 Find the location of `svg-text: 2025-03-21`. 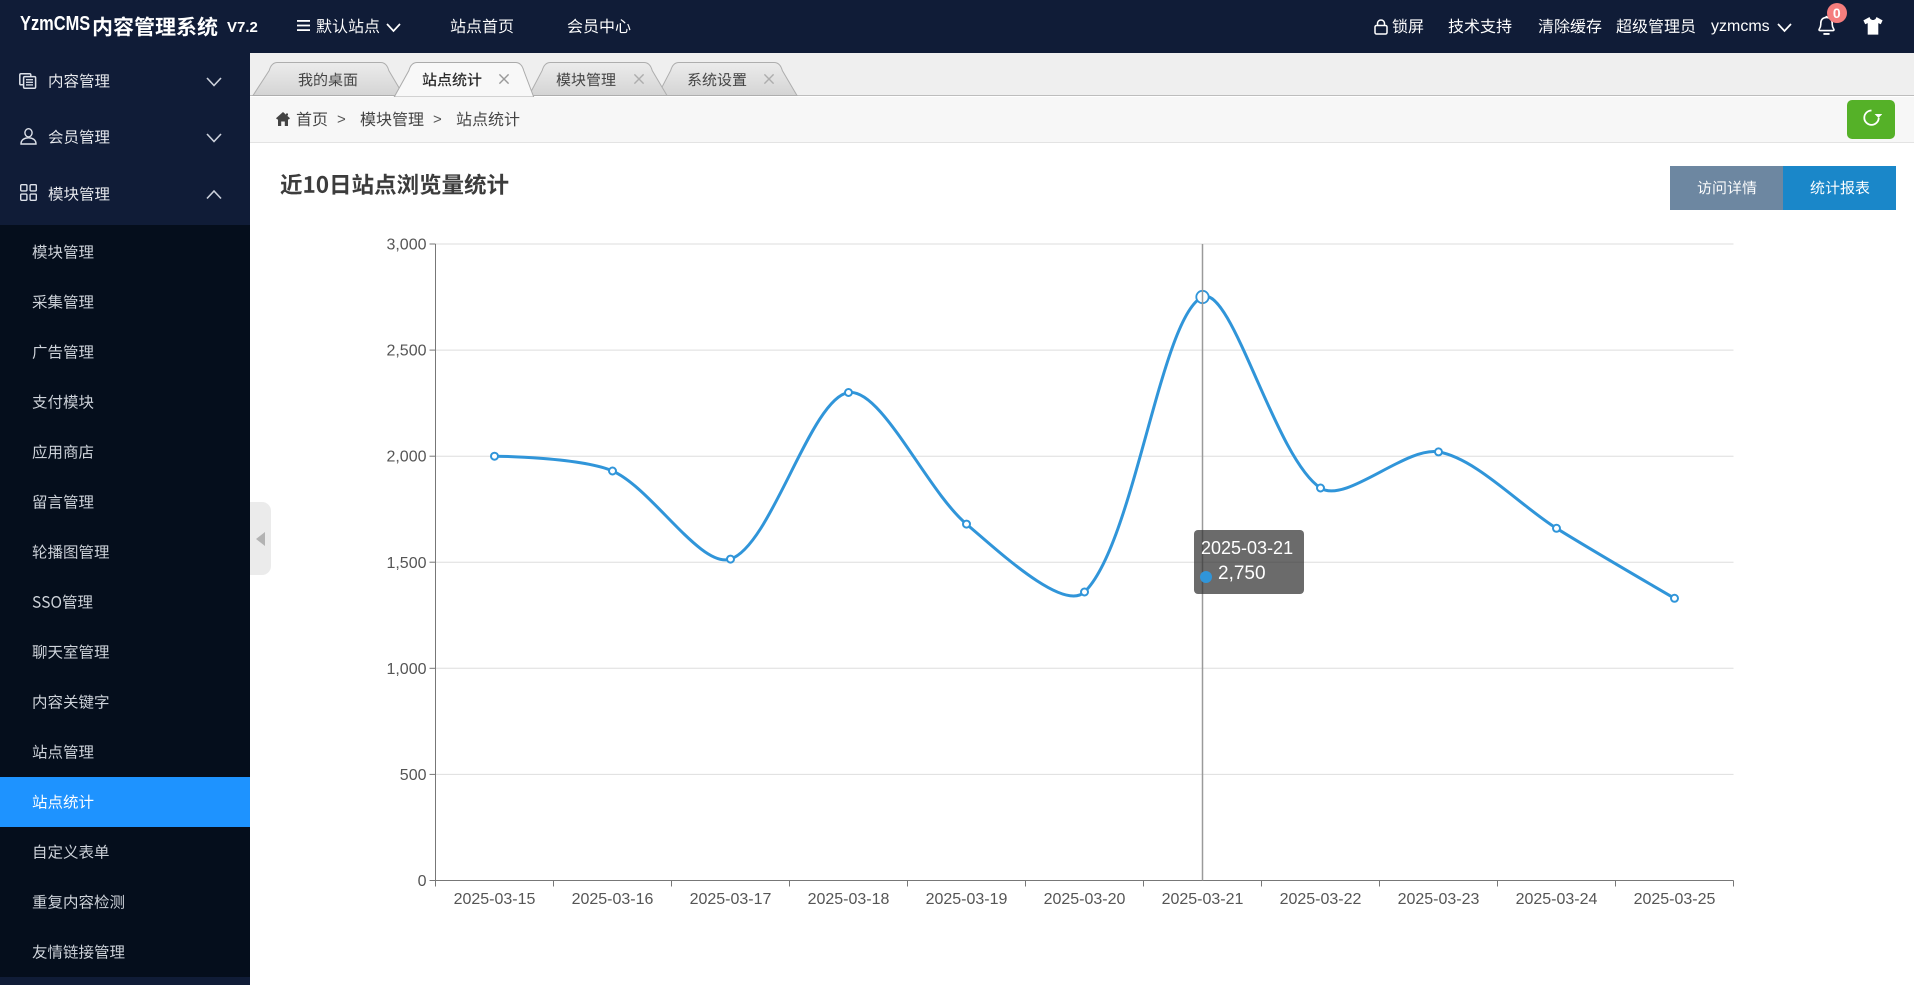

svg-text: 2025-03-21 is located at coordinates (1203, 899).